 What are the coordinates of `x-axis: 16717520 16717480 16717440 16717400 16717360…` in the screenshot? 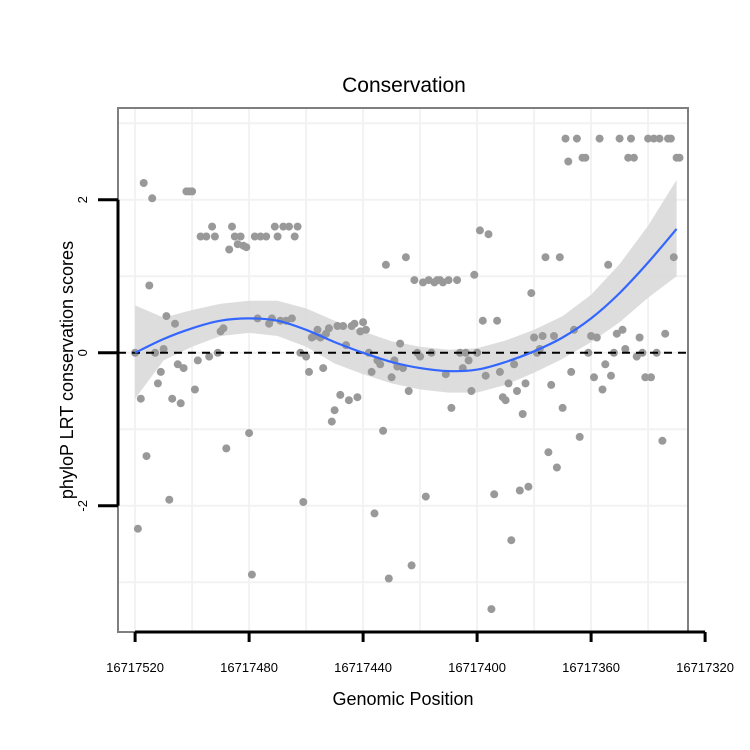 It's located at (420, 652).